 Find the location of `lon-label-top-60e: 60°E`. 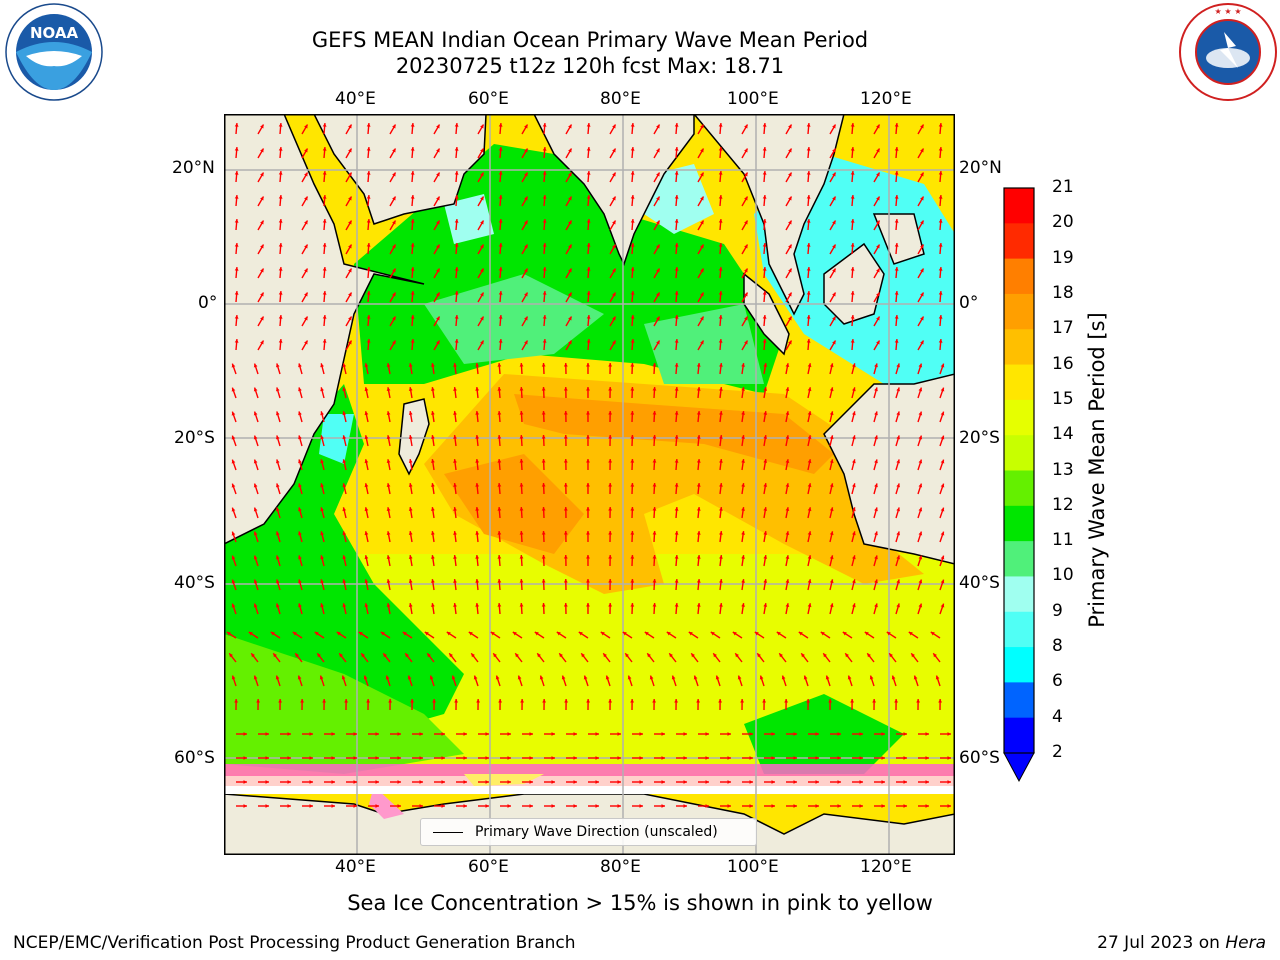

lon-label-top-60e: 60°E is located at coordinates (488, 99).